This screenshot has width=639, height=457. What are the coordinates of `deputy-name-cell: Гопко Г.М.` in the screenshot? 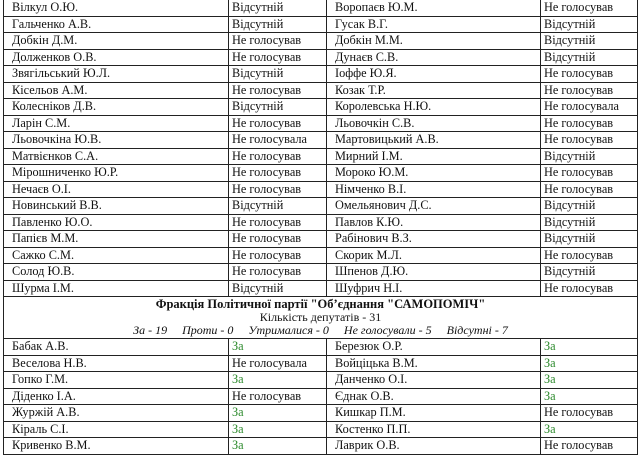 It's located at (116, 380).